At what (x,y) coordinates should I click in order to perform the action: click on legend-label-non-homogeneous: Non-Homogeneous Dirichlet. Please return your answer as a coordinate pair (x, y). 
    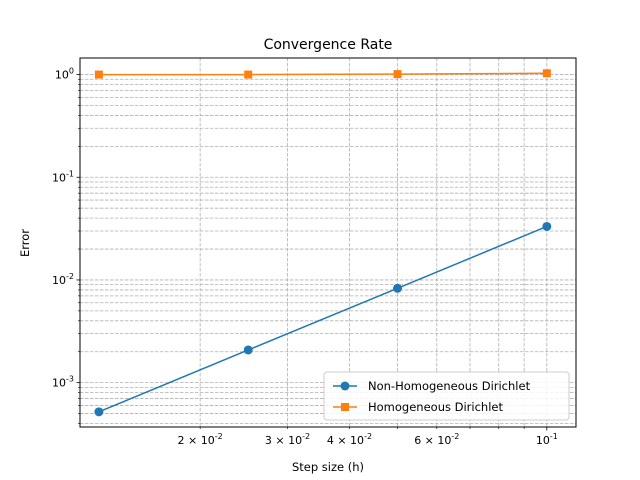
    Looking at the image, I should click on (449, 386).